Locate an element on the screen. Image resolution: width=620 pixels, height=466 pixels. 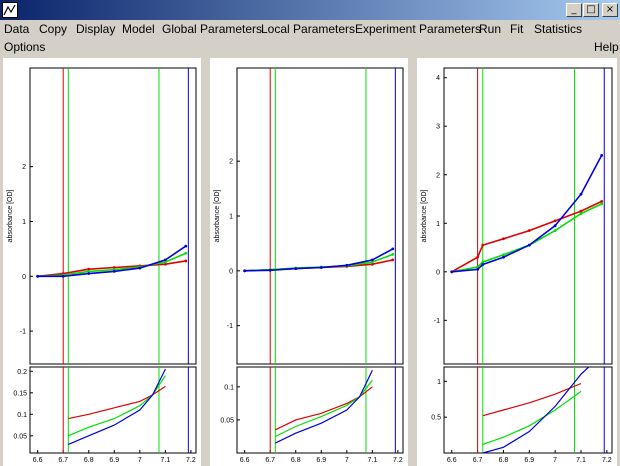
app-icon is located at coordinates (10, 10).